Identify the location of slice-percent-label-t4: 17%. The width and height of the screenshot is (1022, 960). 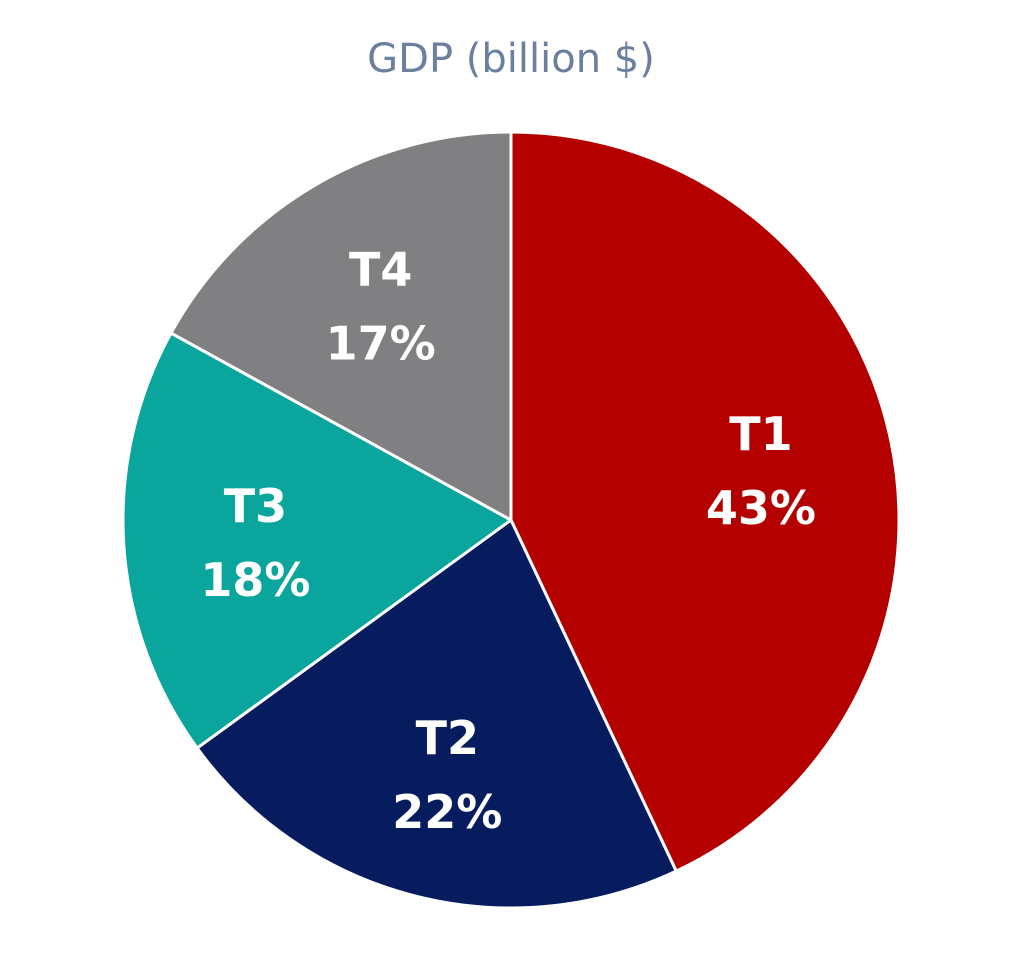
(381, 344).